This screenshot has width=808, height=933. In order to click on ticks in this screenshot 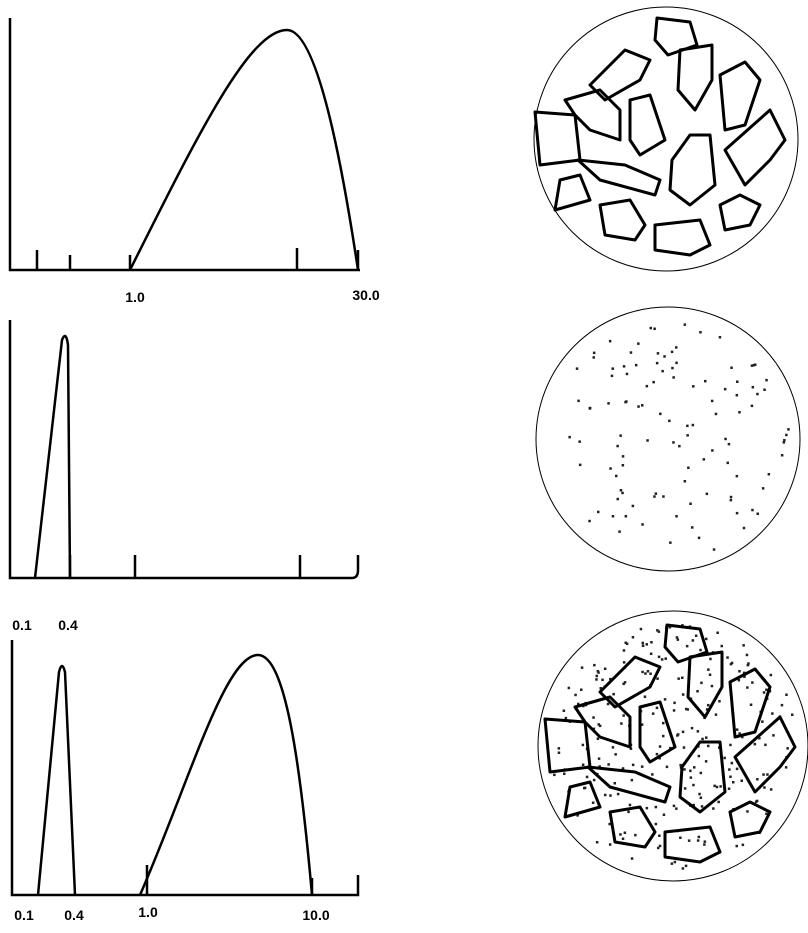, I will do `click(229, 880)`.